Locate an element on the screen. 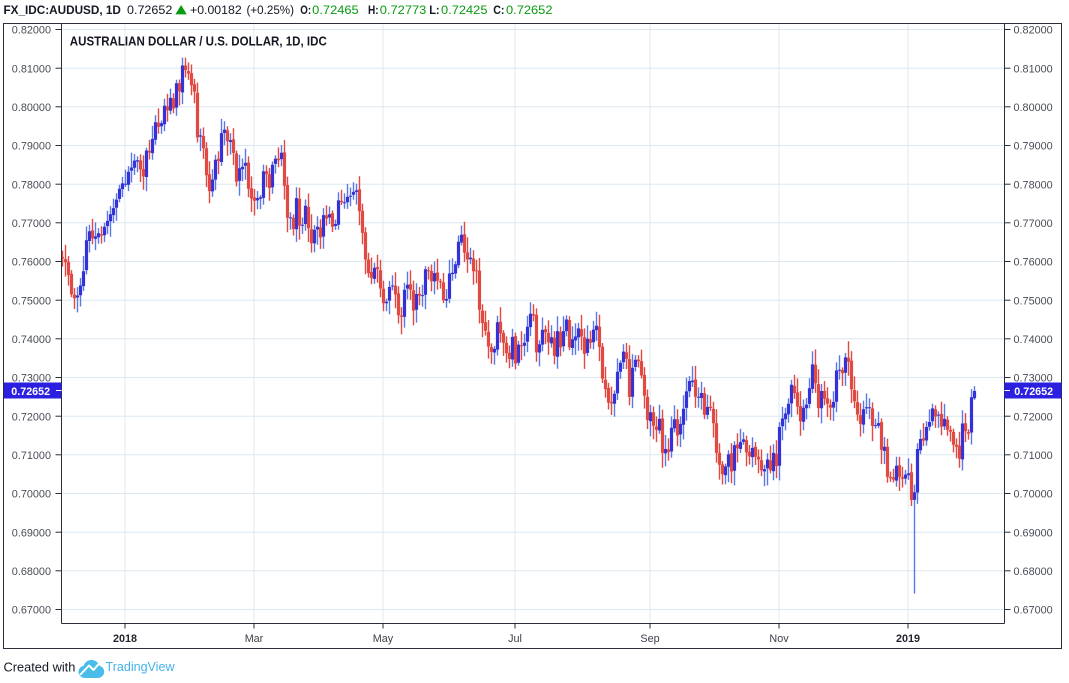  svg-text: H: is located at coordinates (373, 10).